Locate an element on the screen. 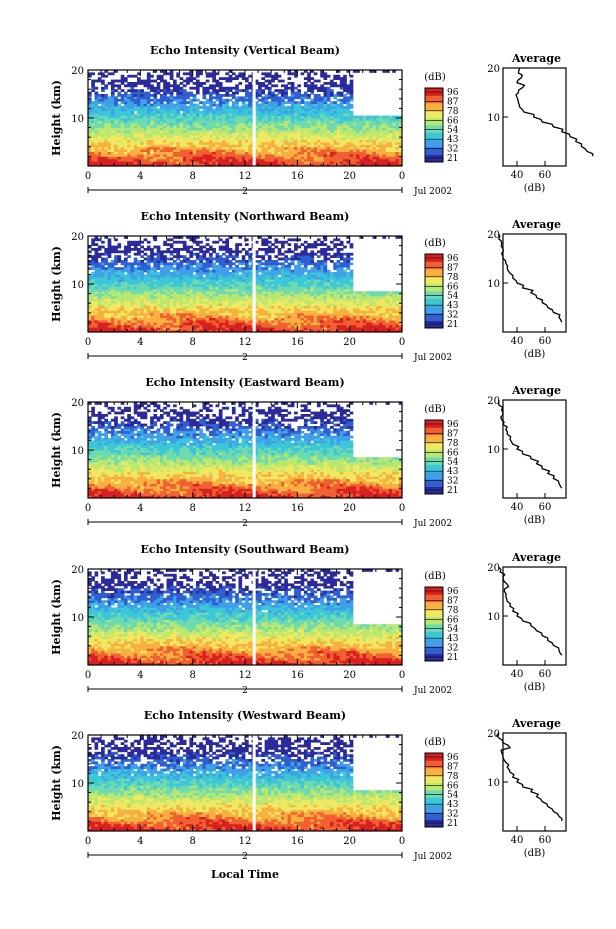  colorbar-label: 66 is located at coordinates (453, 121).